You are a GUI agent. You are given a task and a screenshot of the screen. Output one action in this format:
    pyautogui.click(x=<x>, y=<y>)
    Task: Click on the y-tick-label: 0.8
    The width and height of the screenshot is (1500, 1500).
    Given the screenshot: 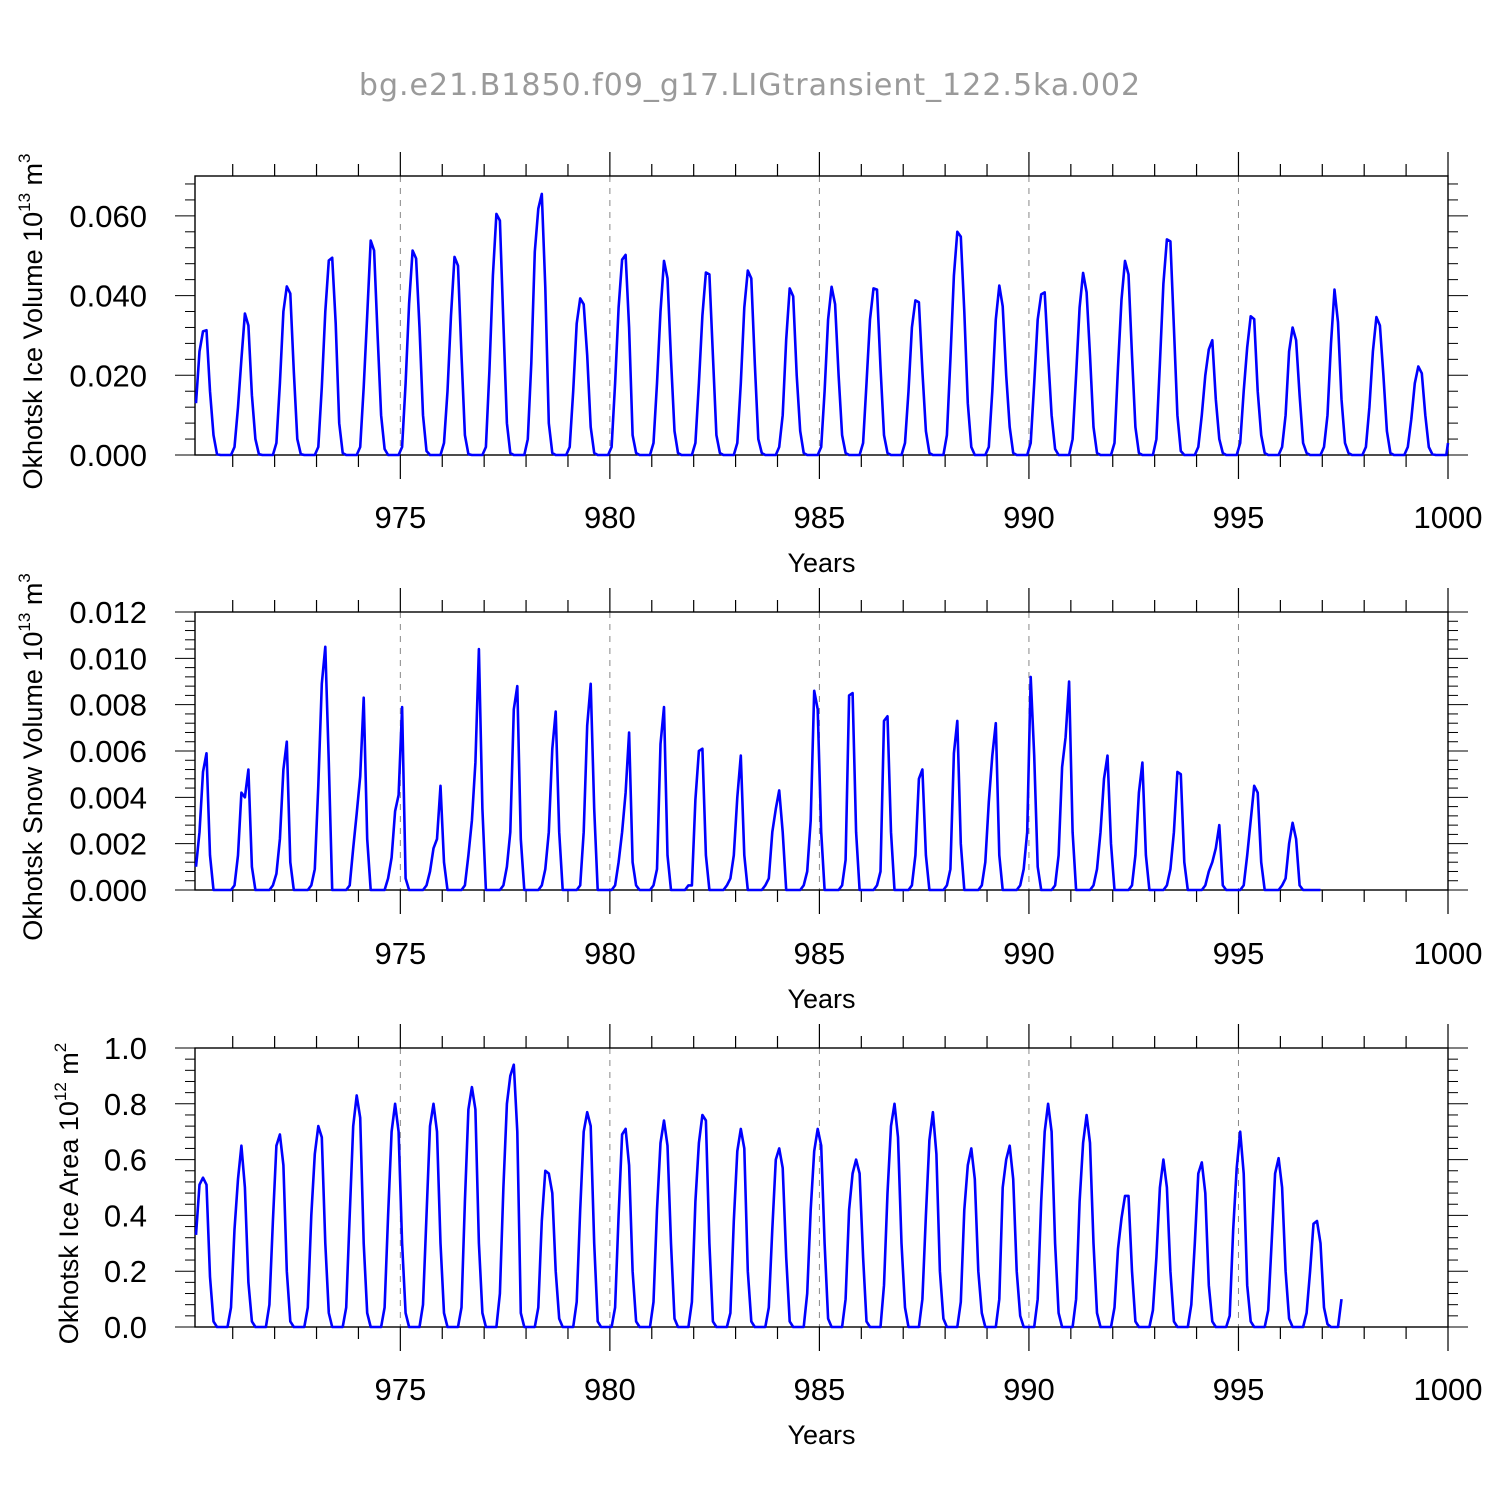 What is the action you would take?
    pyautogui.click(x=125, y=1104)
    